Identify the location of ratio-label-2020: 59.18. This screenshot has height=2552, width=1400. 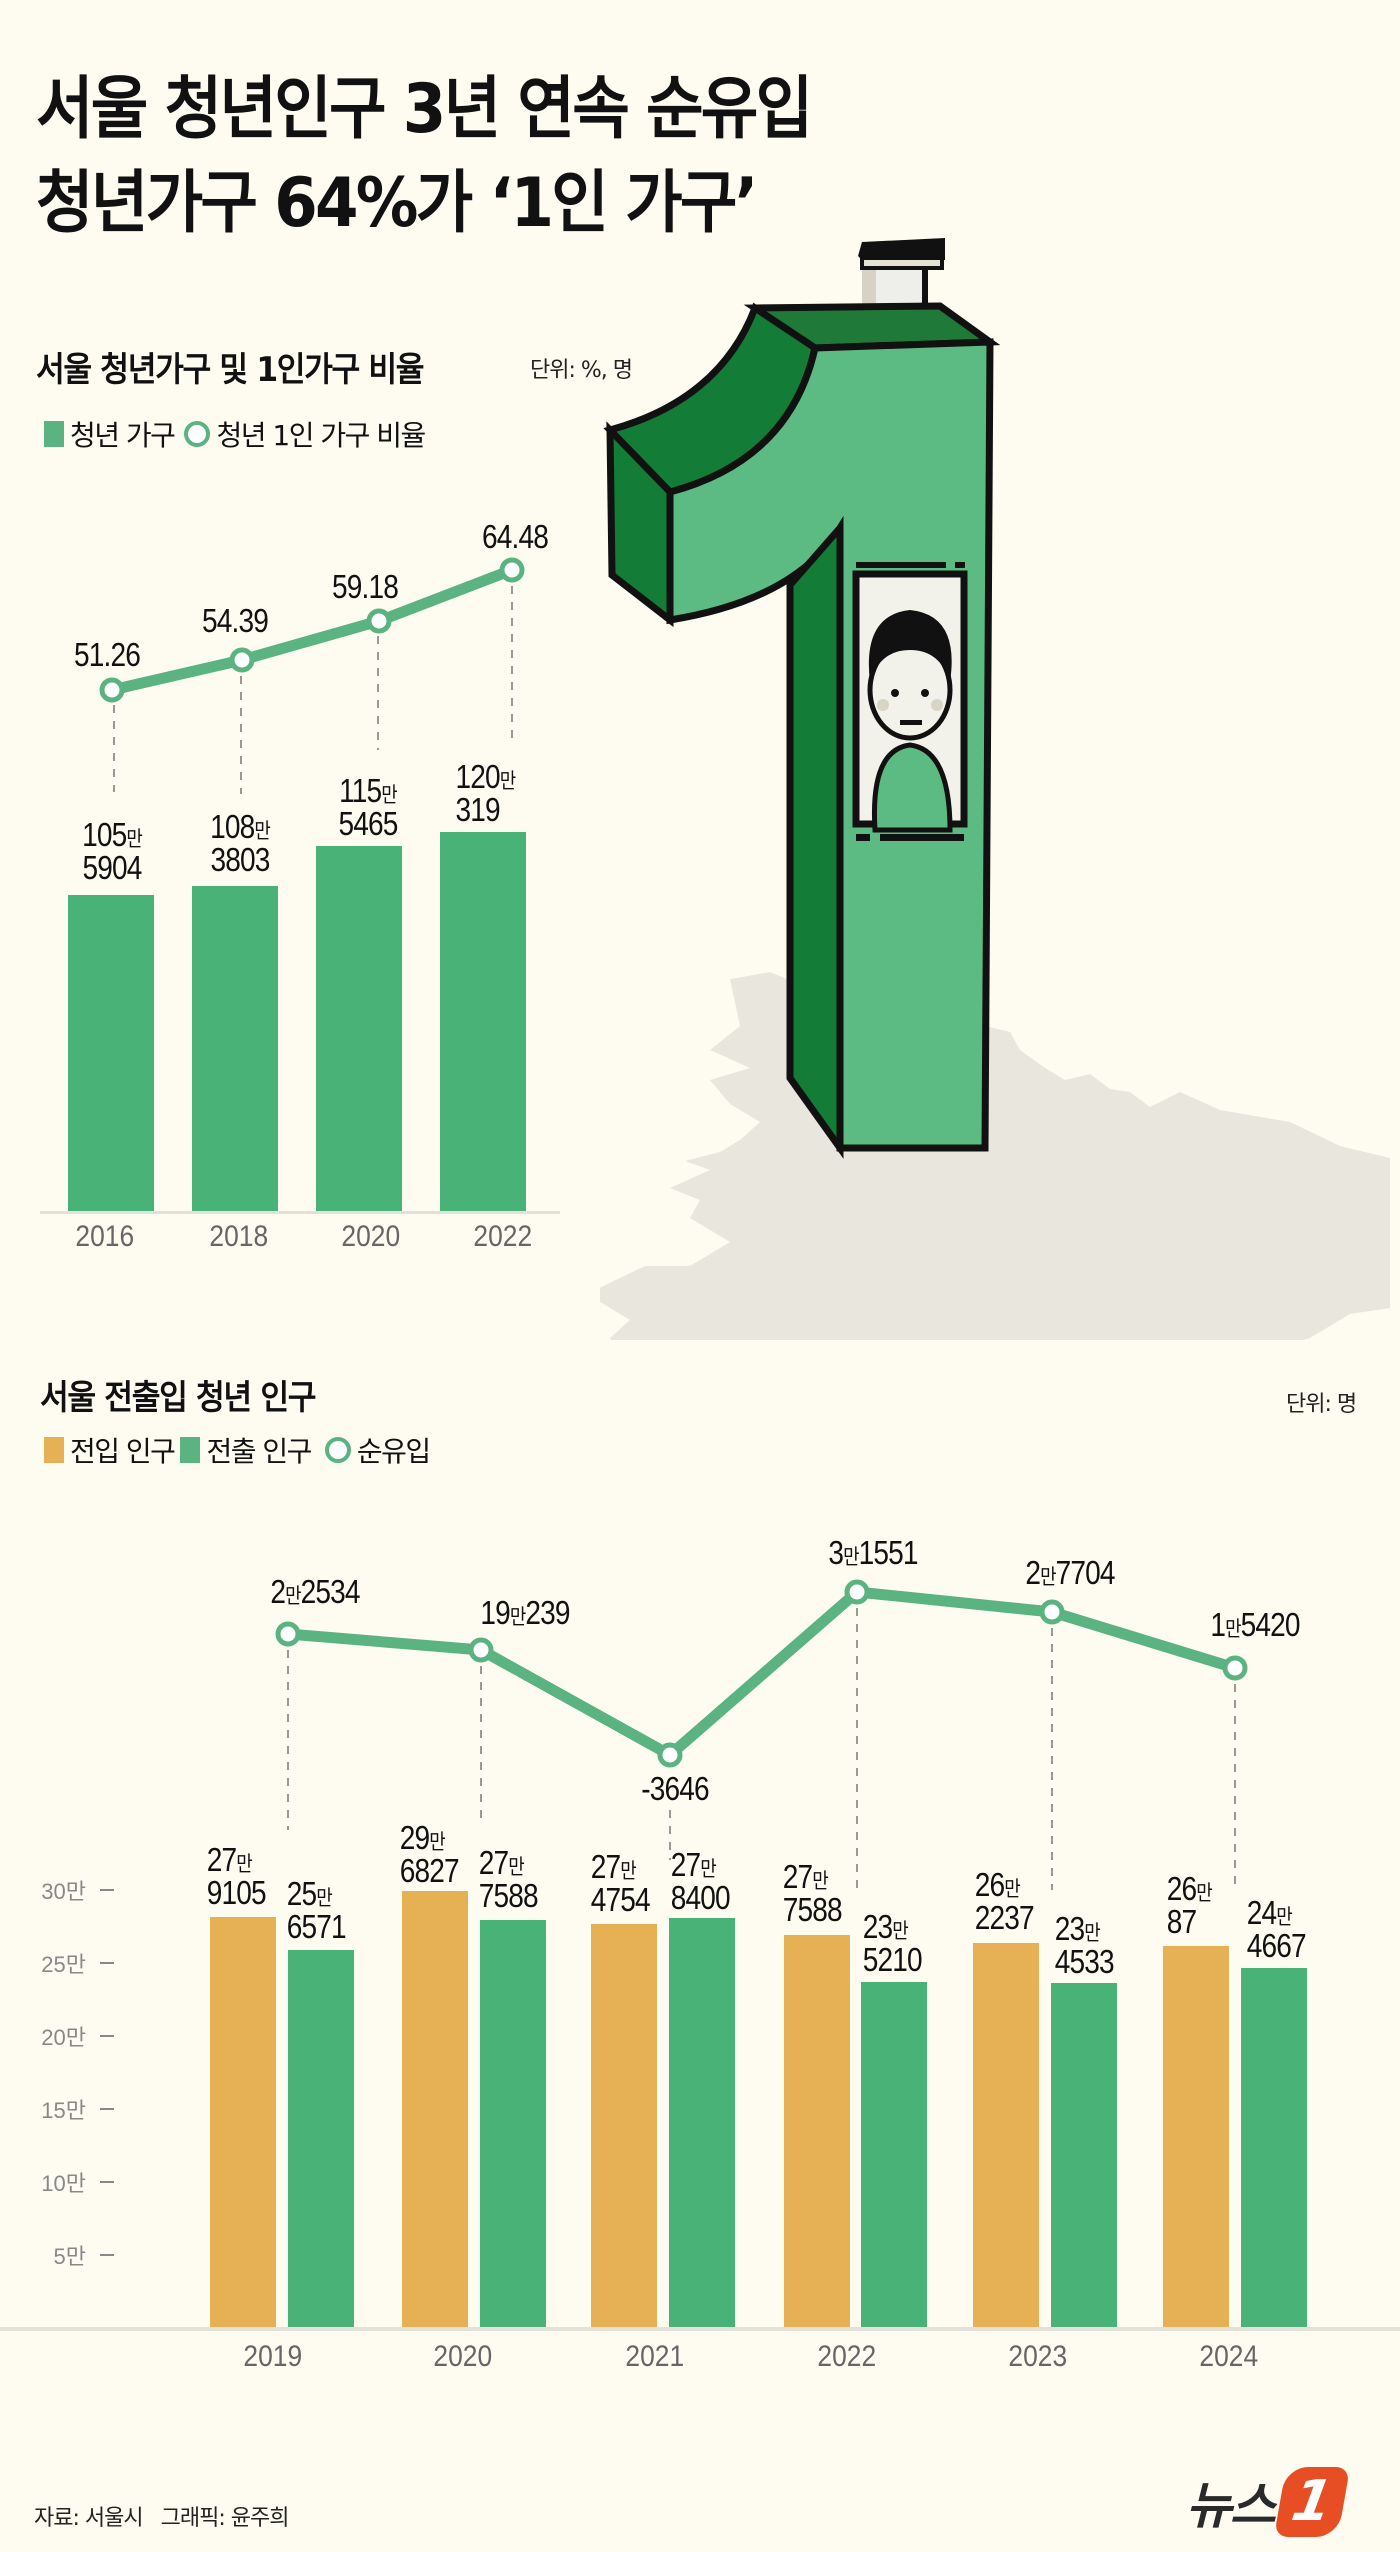
(365, 586).